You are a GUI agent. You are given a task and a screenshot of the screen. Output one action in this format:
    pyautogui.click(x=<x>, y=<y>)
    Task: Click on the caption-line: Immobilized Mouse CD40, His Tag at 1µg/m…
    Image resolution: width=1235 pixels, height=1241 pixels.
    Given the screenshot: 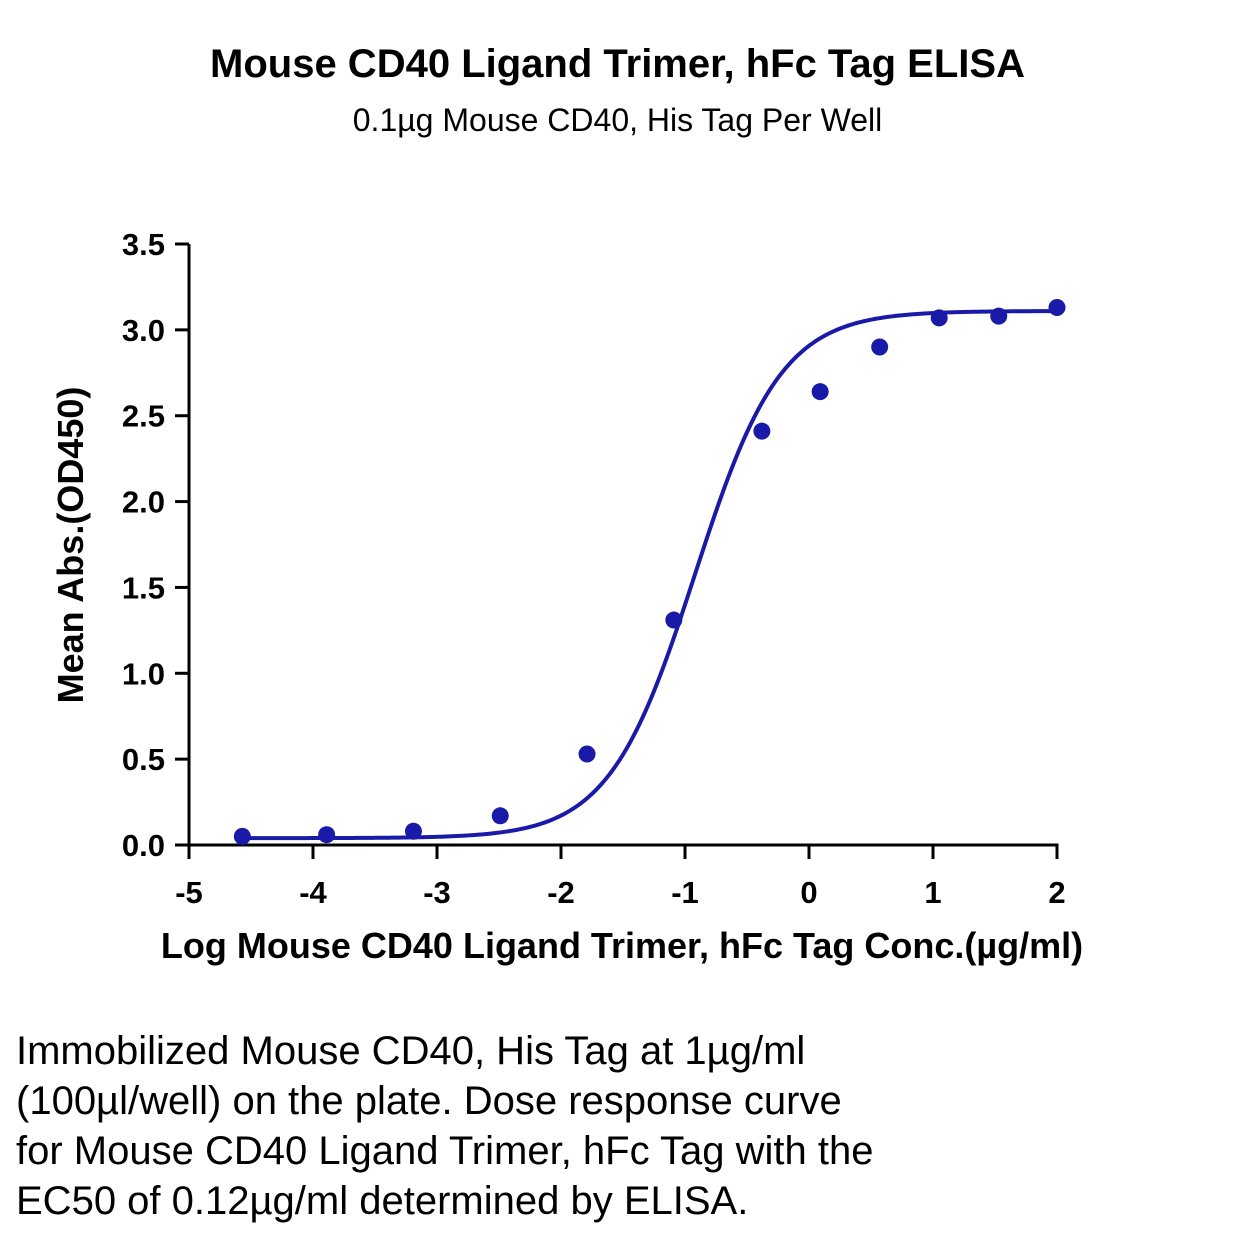 What is the action you would take?
    pyautogui.click(x=411, y=1051)
    